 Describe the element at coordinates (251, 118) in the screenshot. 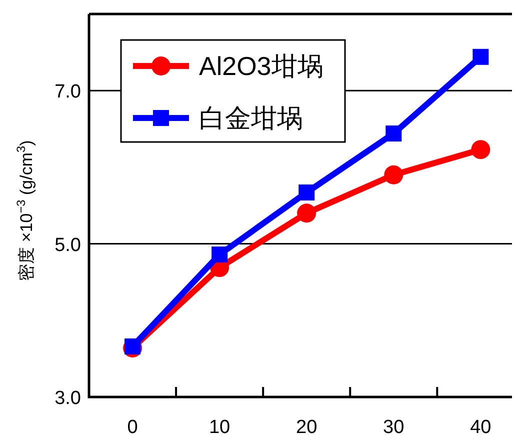

I see `legend-label: 白金坩埚` at that location.